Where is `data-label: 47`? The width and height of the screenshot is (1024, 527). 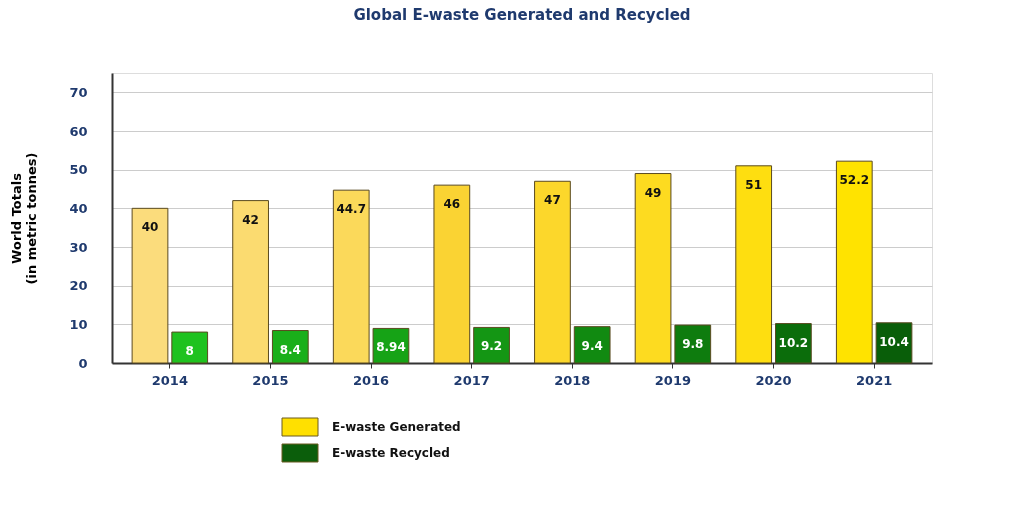
data-label: 47 is located at coordinates (552, 200).